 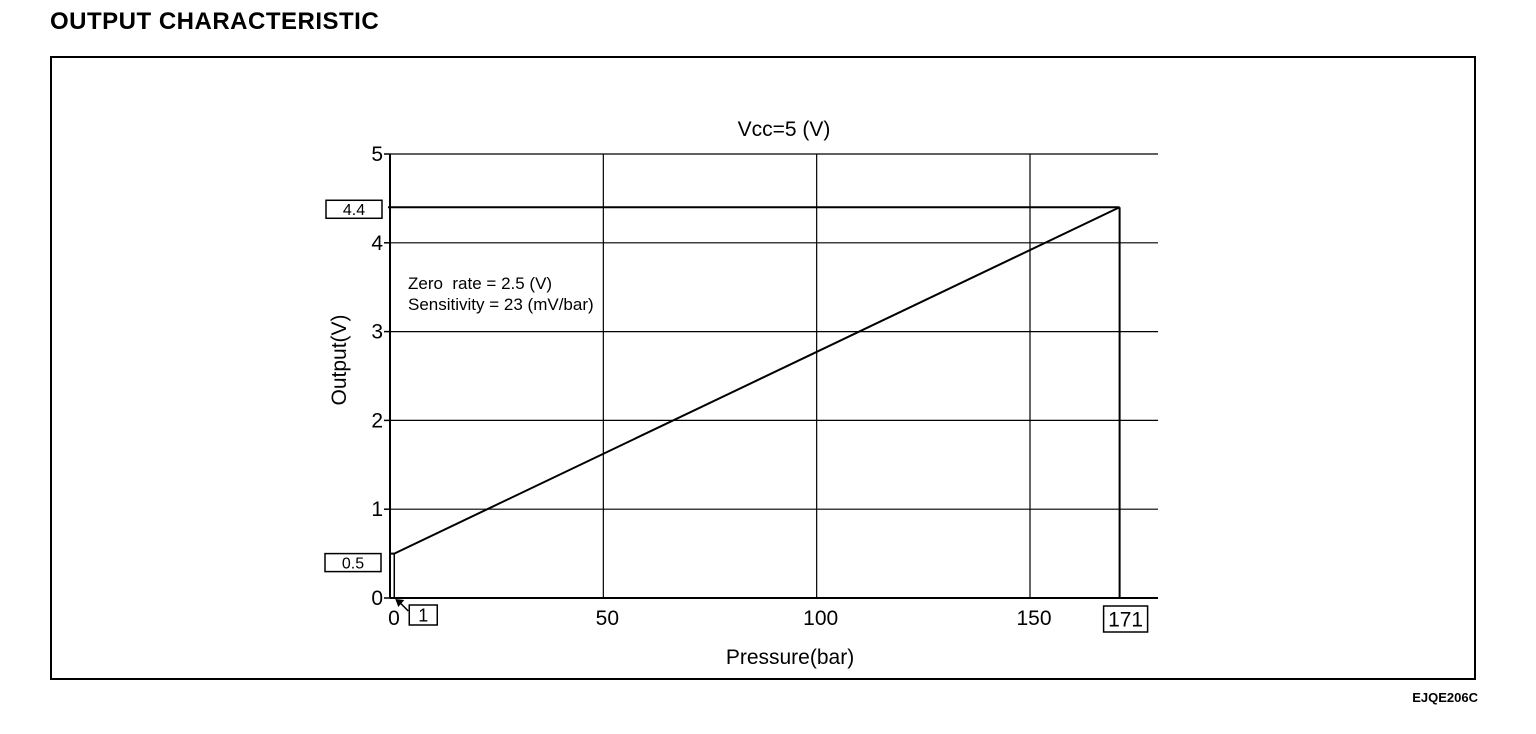 I want to click on start-pointer-arrowhead, so click(x=400, y=603).